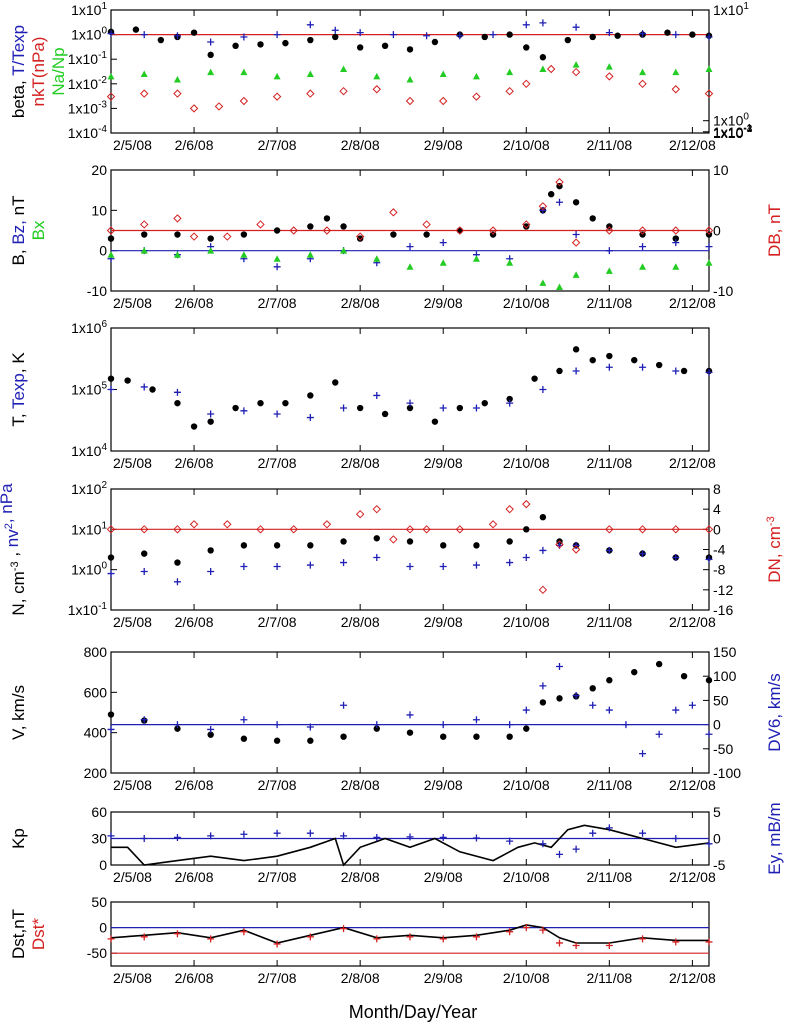 This screenshot has height=1029, width=791. Describe the element at coordinates (526, 463) in the screenshot. I see `panel-temp-xlabel-5: 2/10/08` at that location.